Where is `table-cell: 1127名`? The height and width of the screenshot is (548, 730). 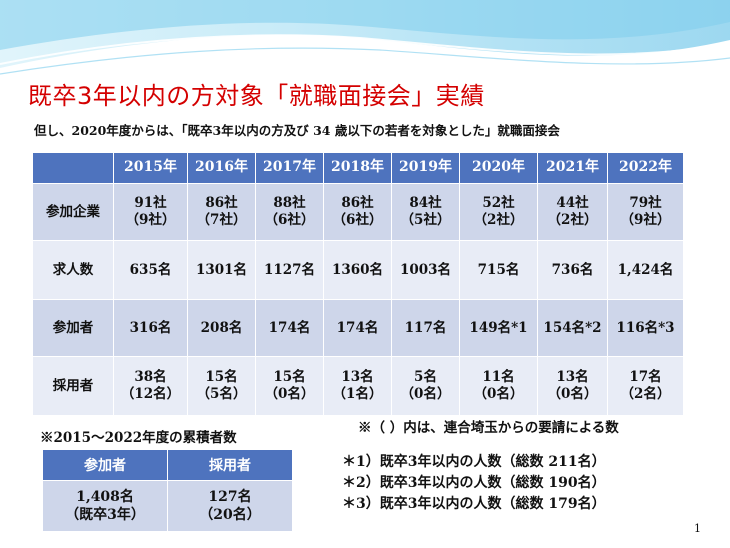
table-cell: 1127名 is located at coordinates (289, 270).